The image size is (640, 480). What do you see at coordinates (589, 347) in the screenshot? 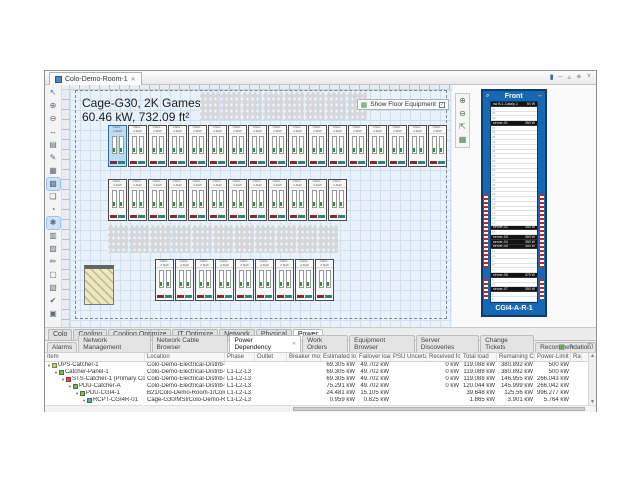
I see `restore-panel-icon: ❐` at bounding box center [589, 347].